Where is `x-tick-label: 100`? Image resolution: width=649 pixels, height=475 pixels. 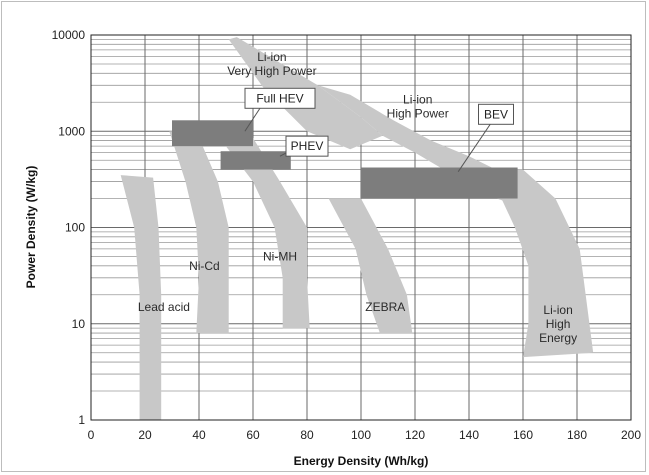
x-tick-label: 100 is located at coordinates (361, 435).